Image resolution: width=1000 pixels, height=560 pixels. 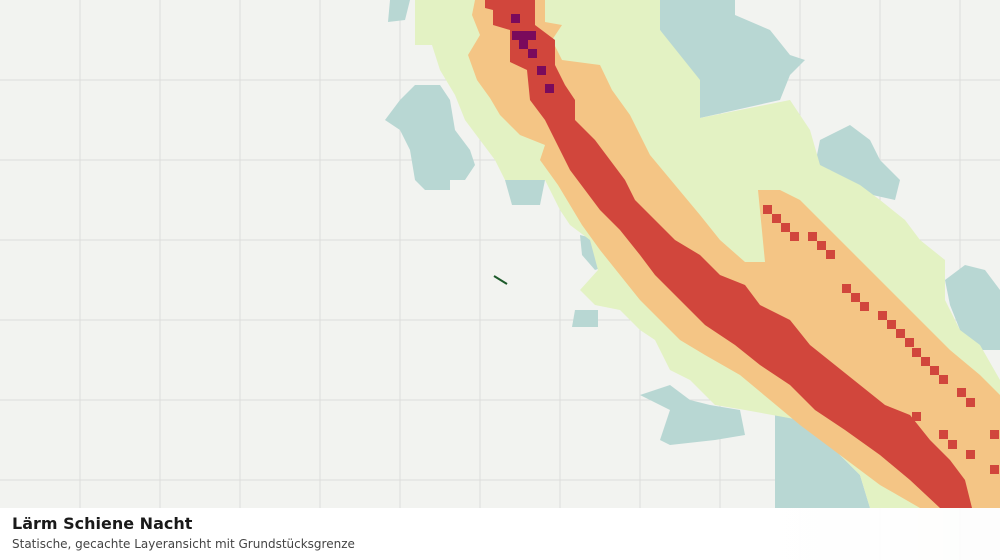 I want to click on parcel-boundary, so click(x=500, y=280).